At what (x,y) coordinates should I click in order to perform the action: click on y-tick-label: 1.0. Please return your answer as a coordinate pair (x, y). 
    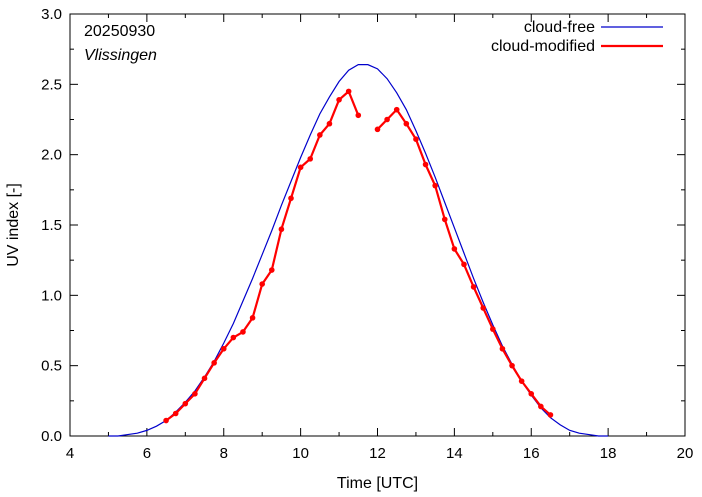
    Looking at the image, I should click on (51, 295).